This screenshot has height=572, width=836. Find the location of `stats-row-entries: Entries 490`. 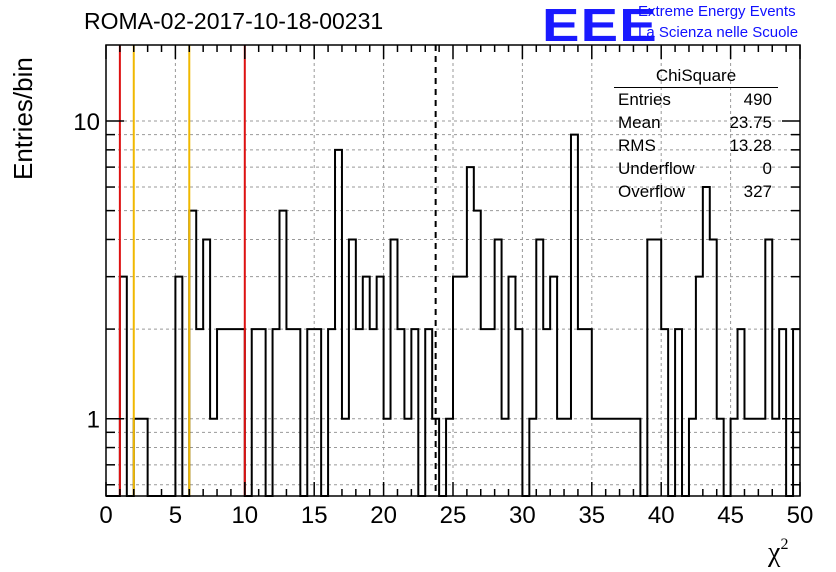

stats-row-entries: Entries 490 is located at coordinates (695, 99).